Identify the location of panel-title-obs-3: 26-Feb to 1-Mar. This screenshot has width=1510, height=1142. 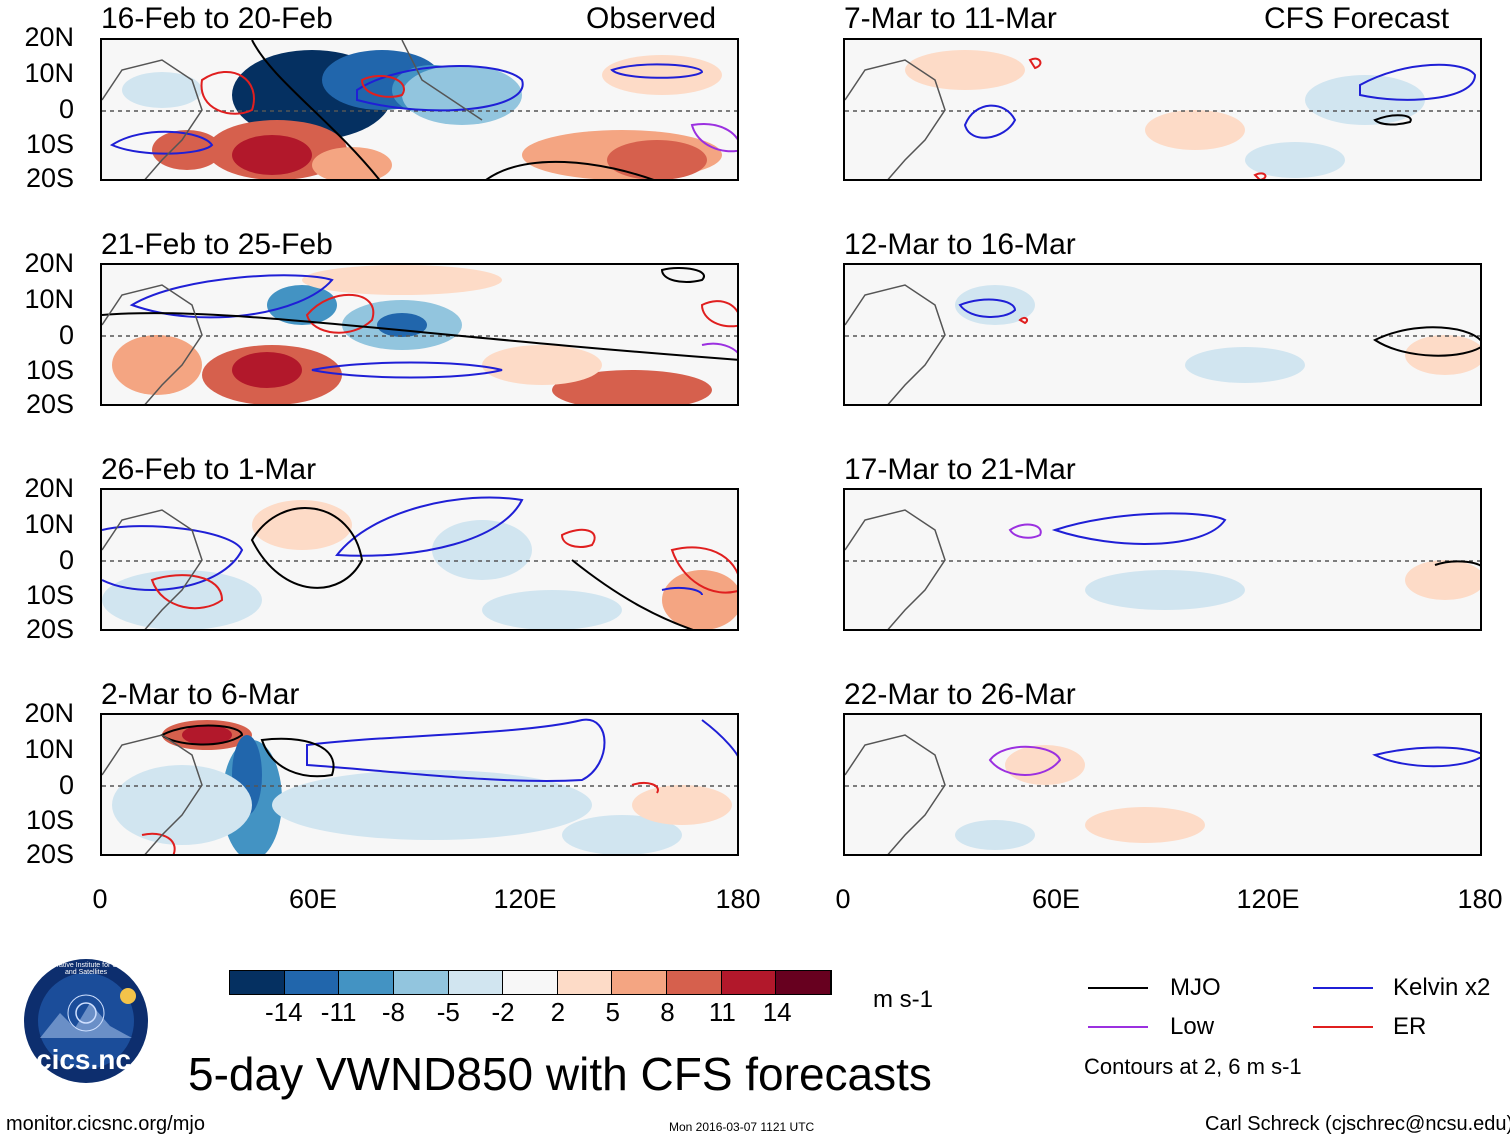
(209, 469).